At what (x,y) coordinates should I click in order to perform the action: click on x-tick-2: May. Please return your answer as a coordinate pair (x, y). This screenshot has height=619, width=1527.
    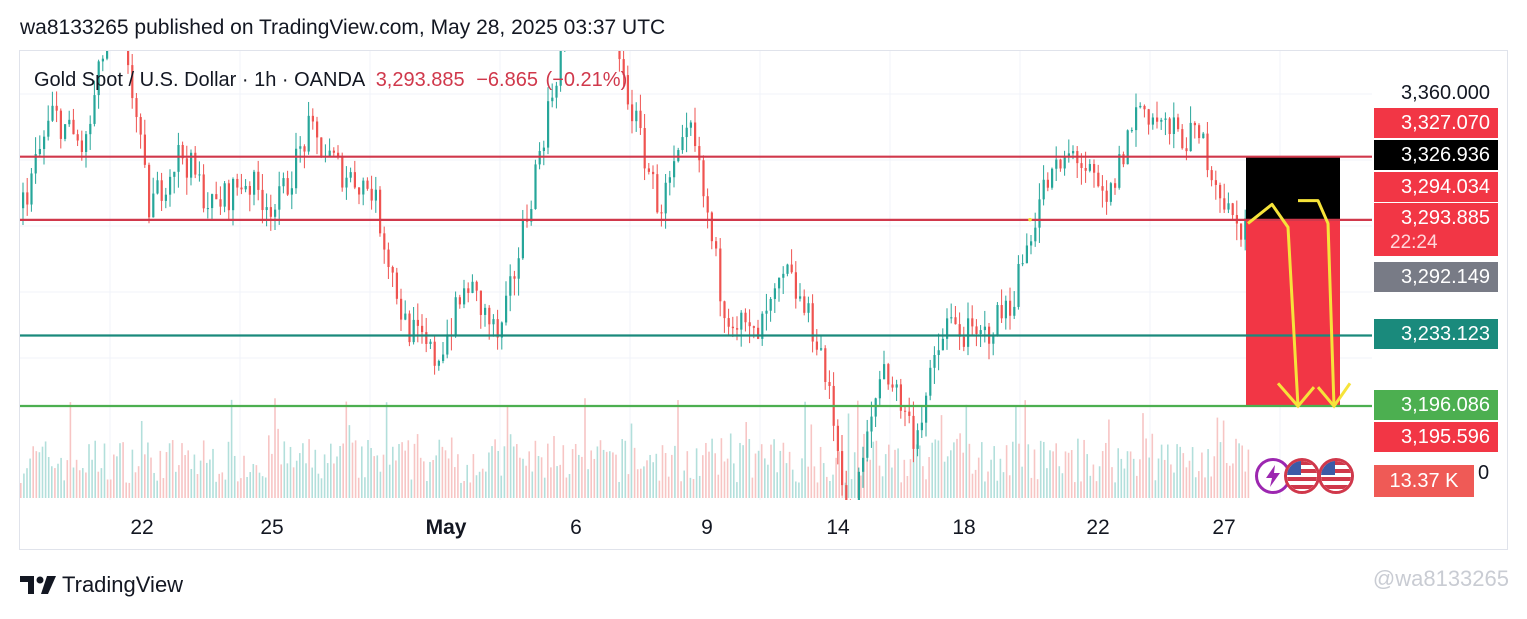
    Looking at the image, I should click on (446, 527).